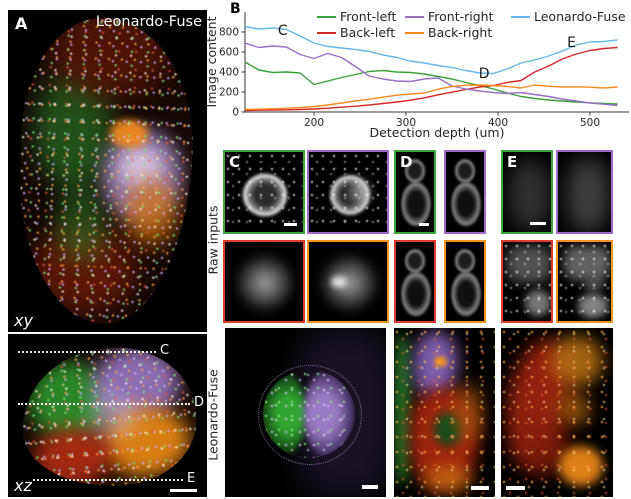 This screenshot has height=499, width=631. I want to click on legend-item-front-left: Front-left, so click(361, 16).